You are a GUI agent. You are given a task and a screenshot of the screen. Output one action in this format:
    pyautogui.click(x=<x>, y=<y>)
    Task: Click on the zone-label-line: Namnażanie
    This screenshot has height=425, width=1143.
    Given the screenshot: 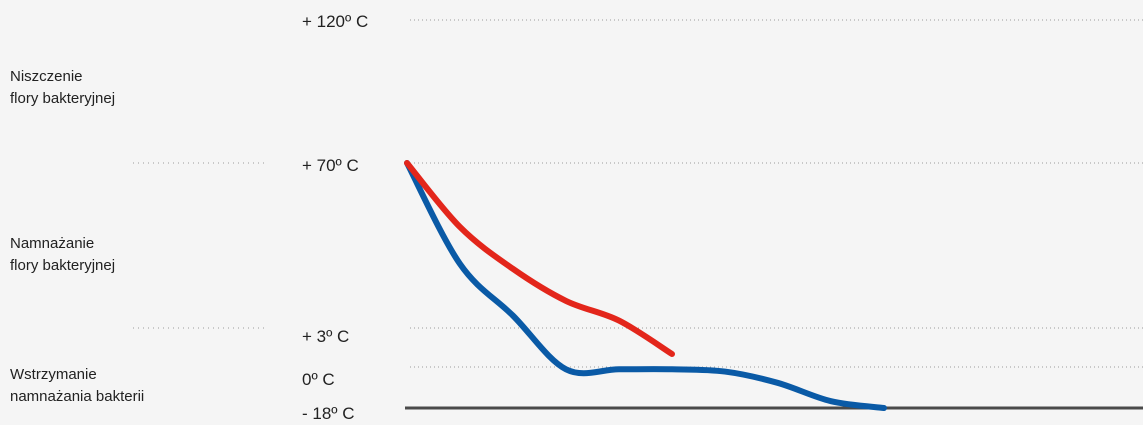 What is the action you would take?
    pyautogui.click(x=52, y=243)
    